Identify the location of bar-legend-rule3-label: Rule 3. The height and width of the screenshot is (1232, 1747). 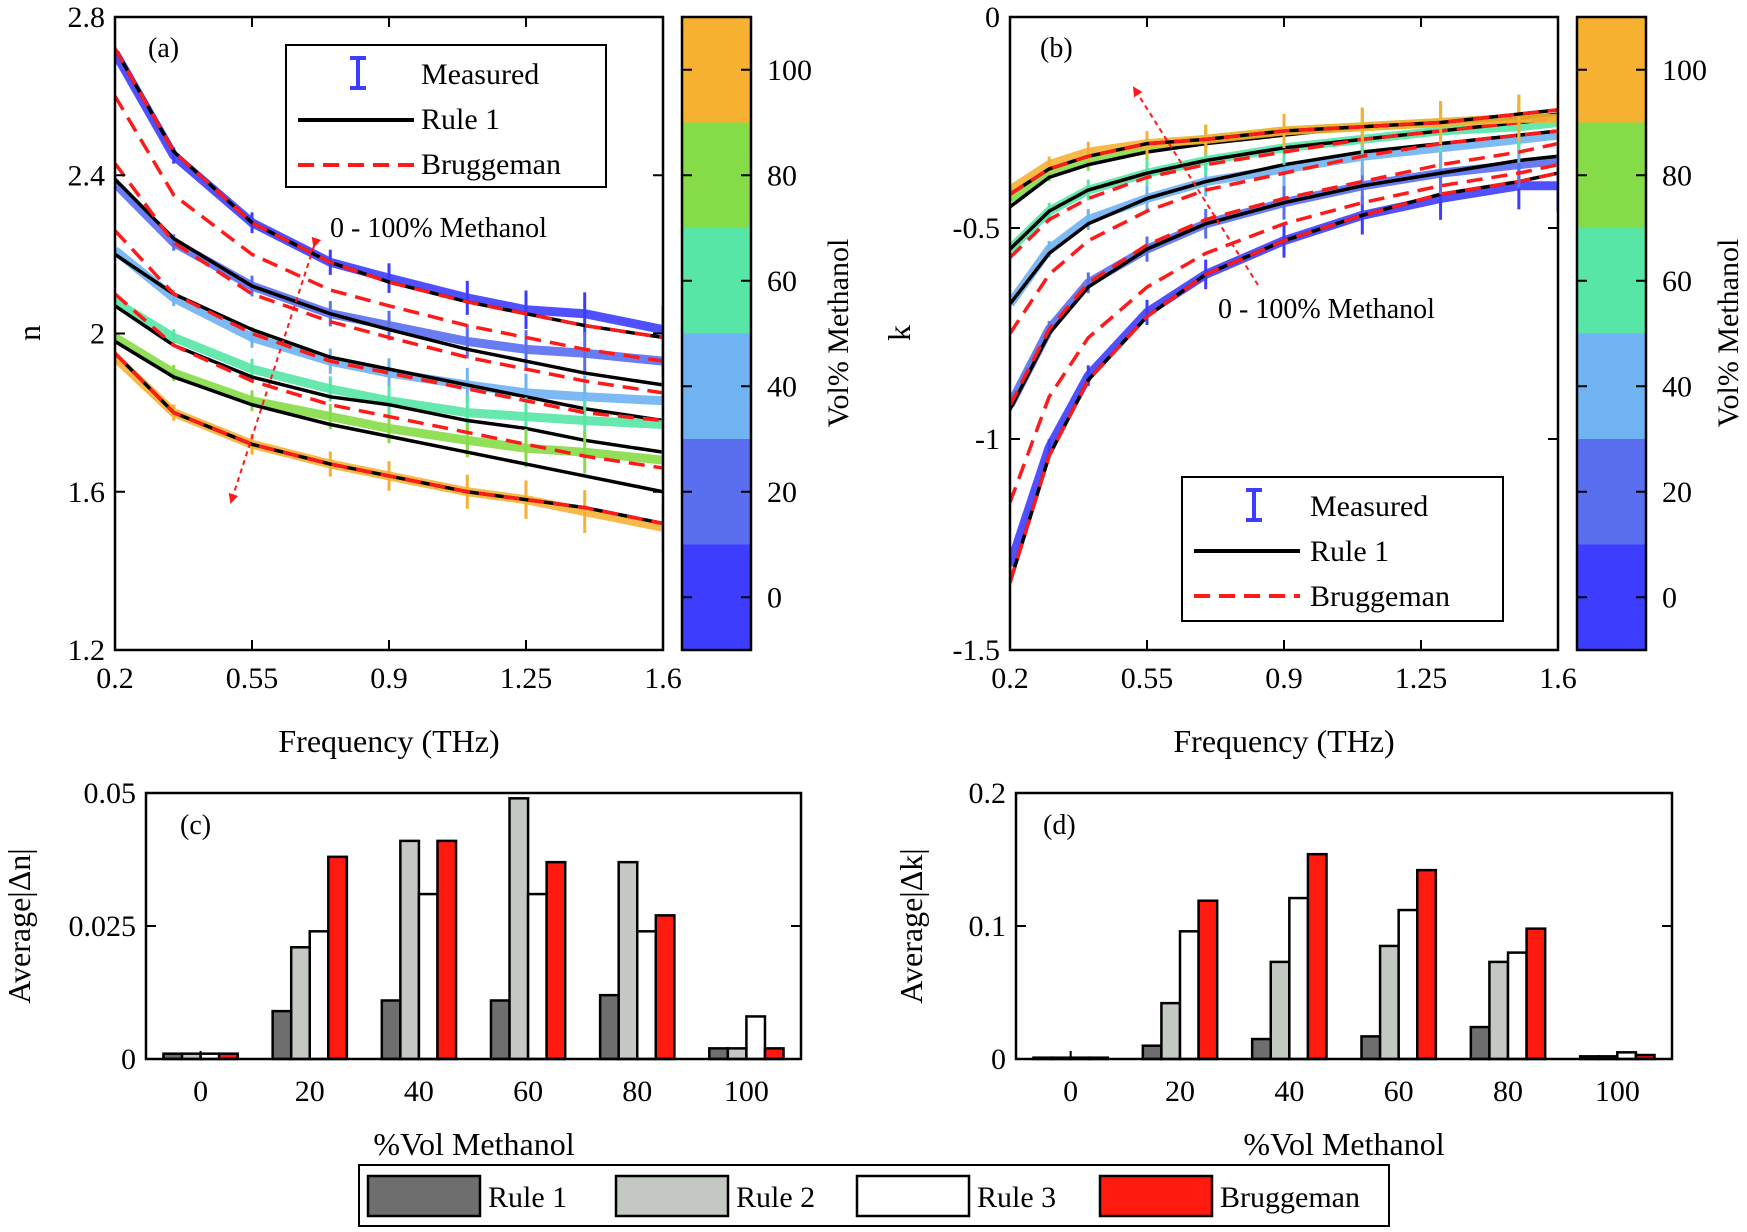
(1016, 1197).